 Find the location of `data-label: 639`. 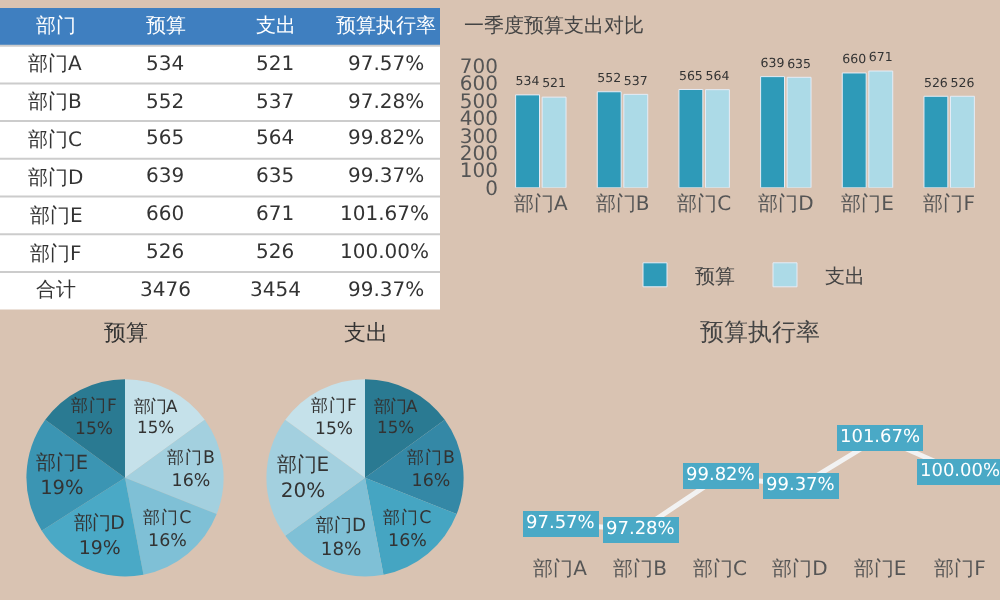

data-label: 639 is located at coordinates (165, 177).